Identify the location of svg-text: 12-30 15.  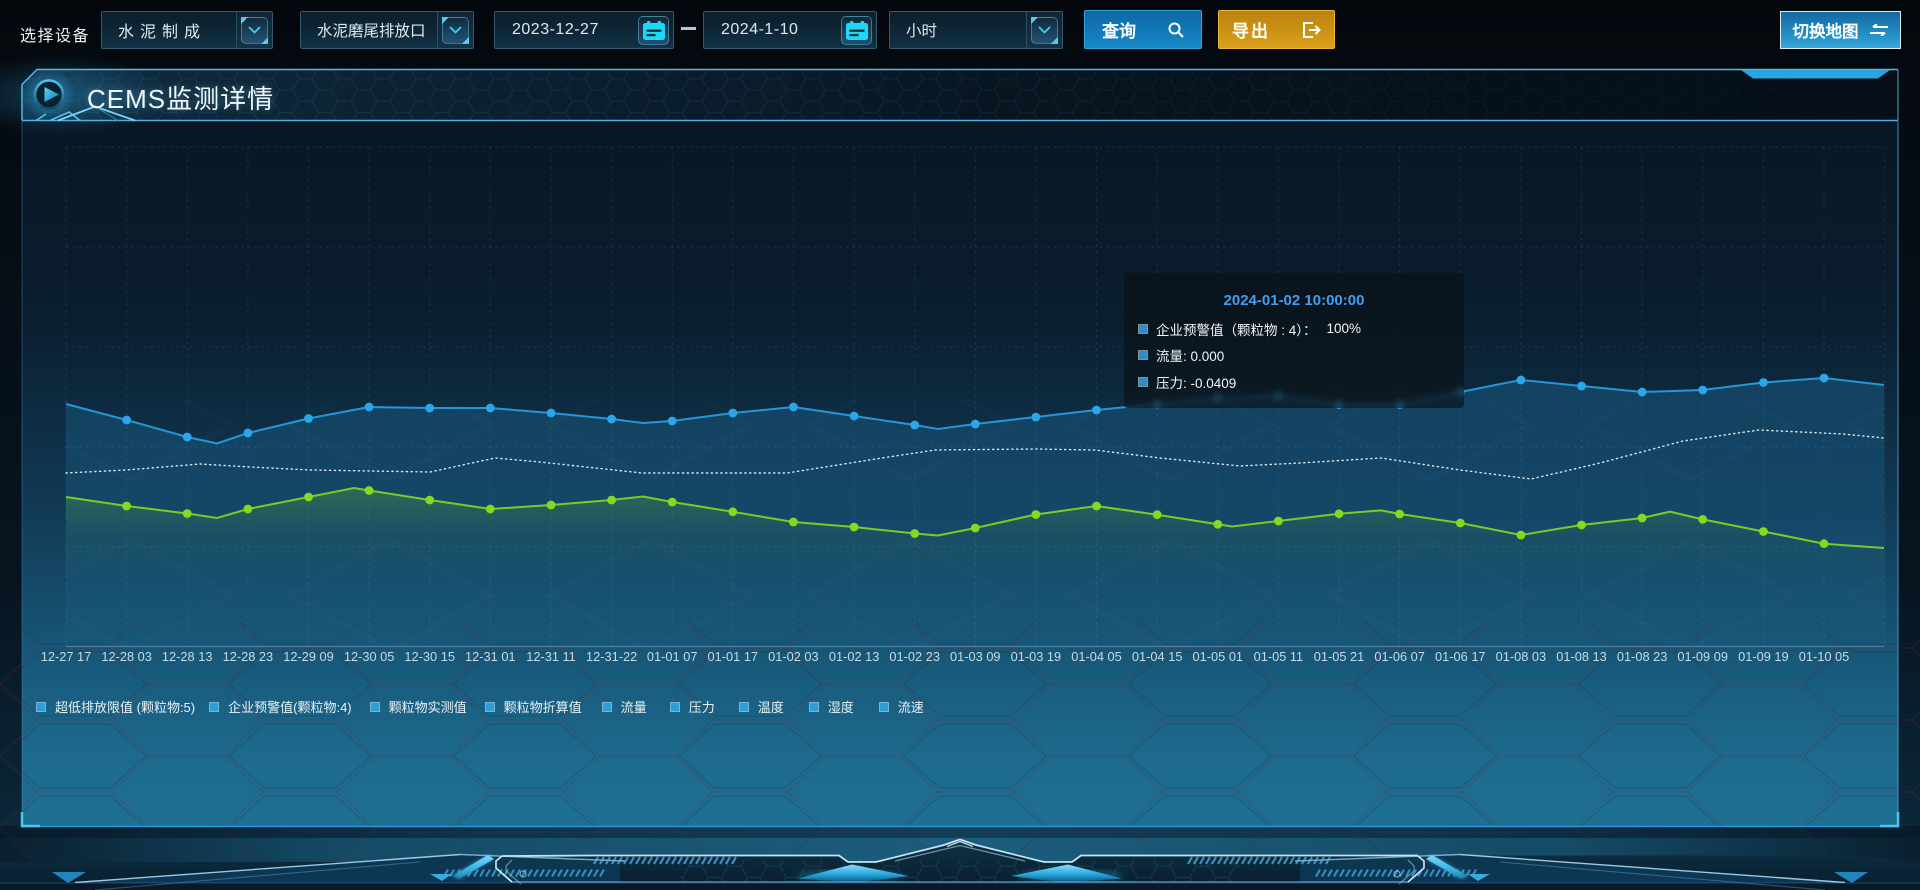
(429, 656).